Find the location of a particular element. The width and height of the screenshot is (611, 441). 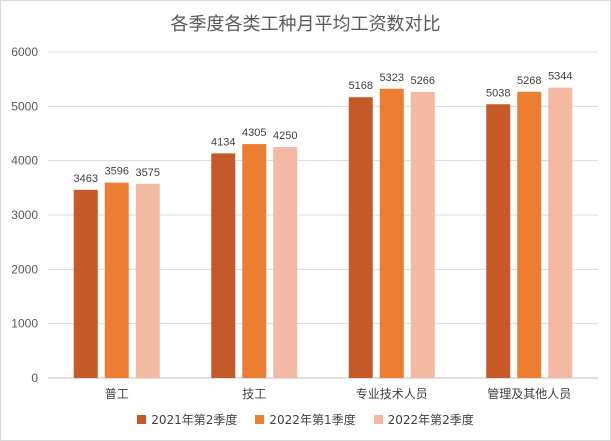

y-tick-label: 1000 is located at coordinates (24, 324).